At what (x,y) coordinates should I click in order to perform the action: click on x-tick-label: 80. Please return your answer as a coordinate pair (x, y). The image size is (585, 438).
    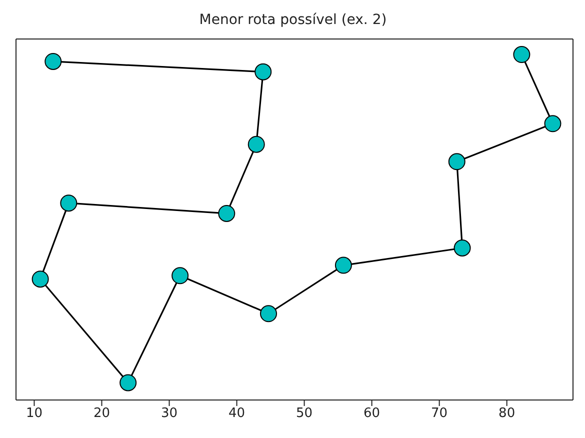
    Looking at the image, I should click on (507, 414).